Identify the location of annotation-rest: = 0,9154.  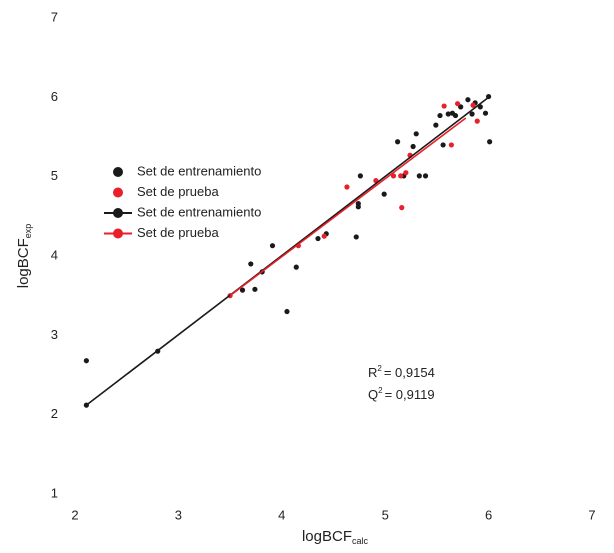
(409, 372).